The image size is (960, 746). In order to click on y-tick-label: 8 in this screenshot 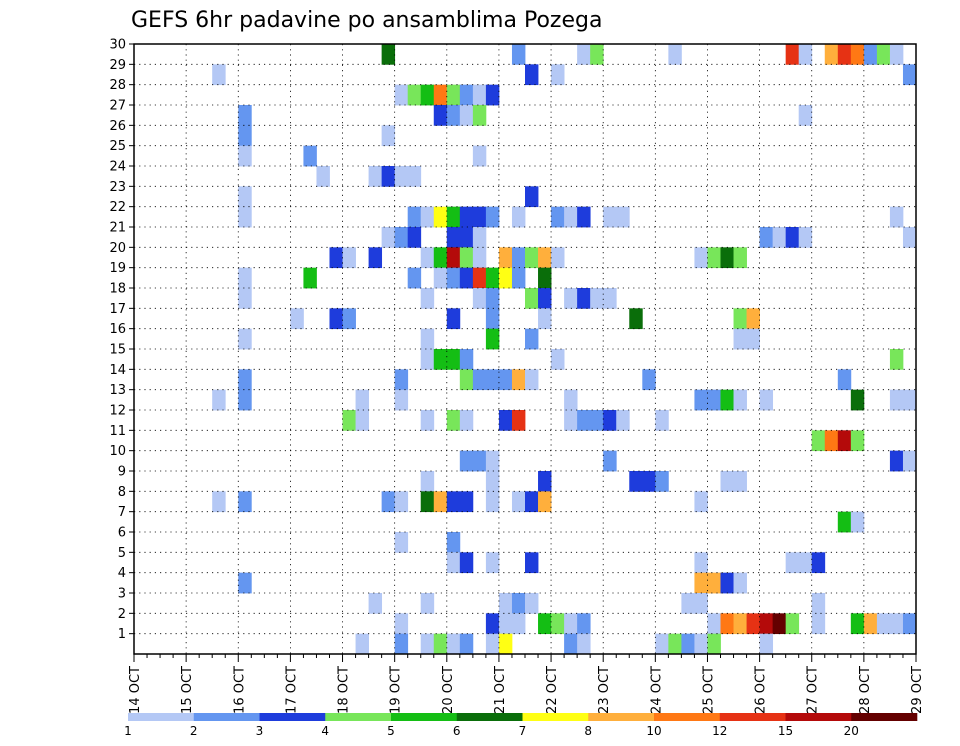, I will do `click(122, 492)`.